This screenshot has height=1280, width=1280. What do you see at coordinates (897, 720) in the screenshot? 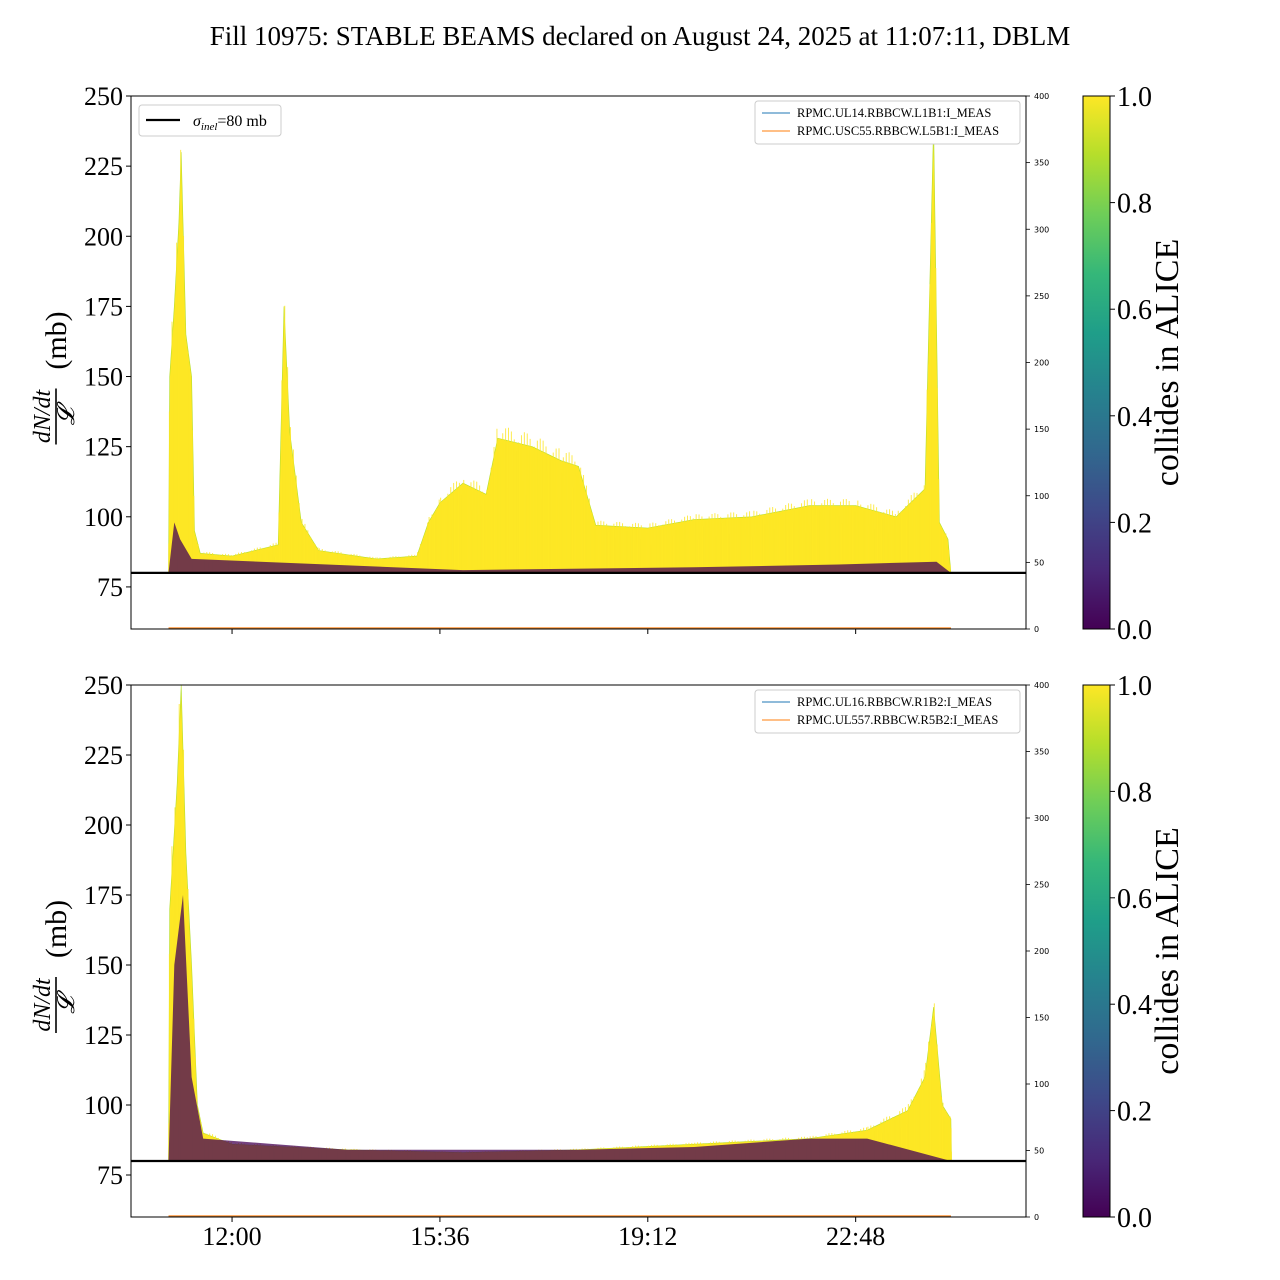
I see `blm-legend-label: RPMC.UL557.RBBCW.R5B2:I_MEAS` at bounding box center [897, 720].